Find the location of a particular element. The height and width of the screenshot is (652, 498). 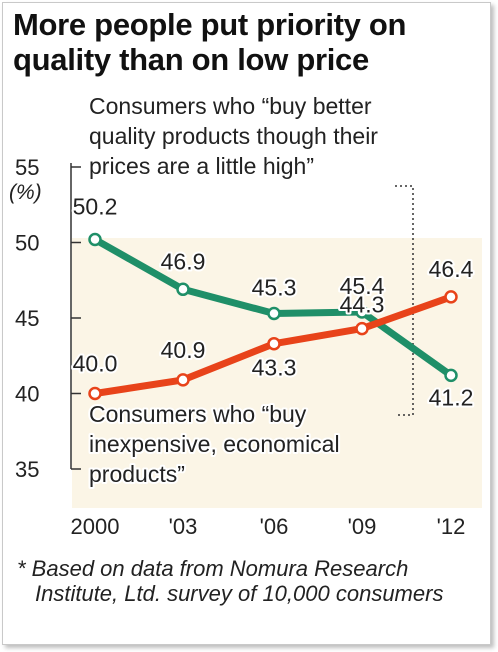

series-annotation-inexpensive: products” is located at coordinates (137, 474).